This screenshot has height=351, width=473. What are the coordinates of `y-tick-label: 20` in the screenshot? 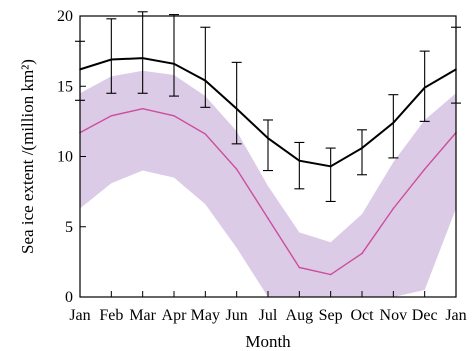 It's located at (65, 16).